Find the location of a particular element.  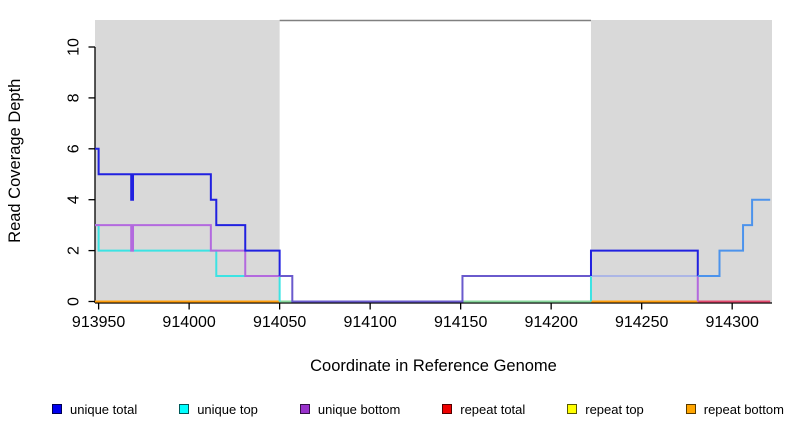

y-tick-label: 10 is located at coordinates (74, 47).